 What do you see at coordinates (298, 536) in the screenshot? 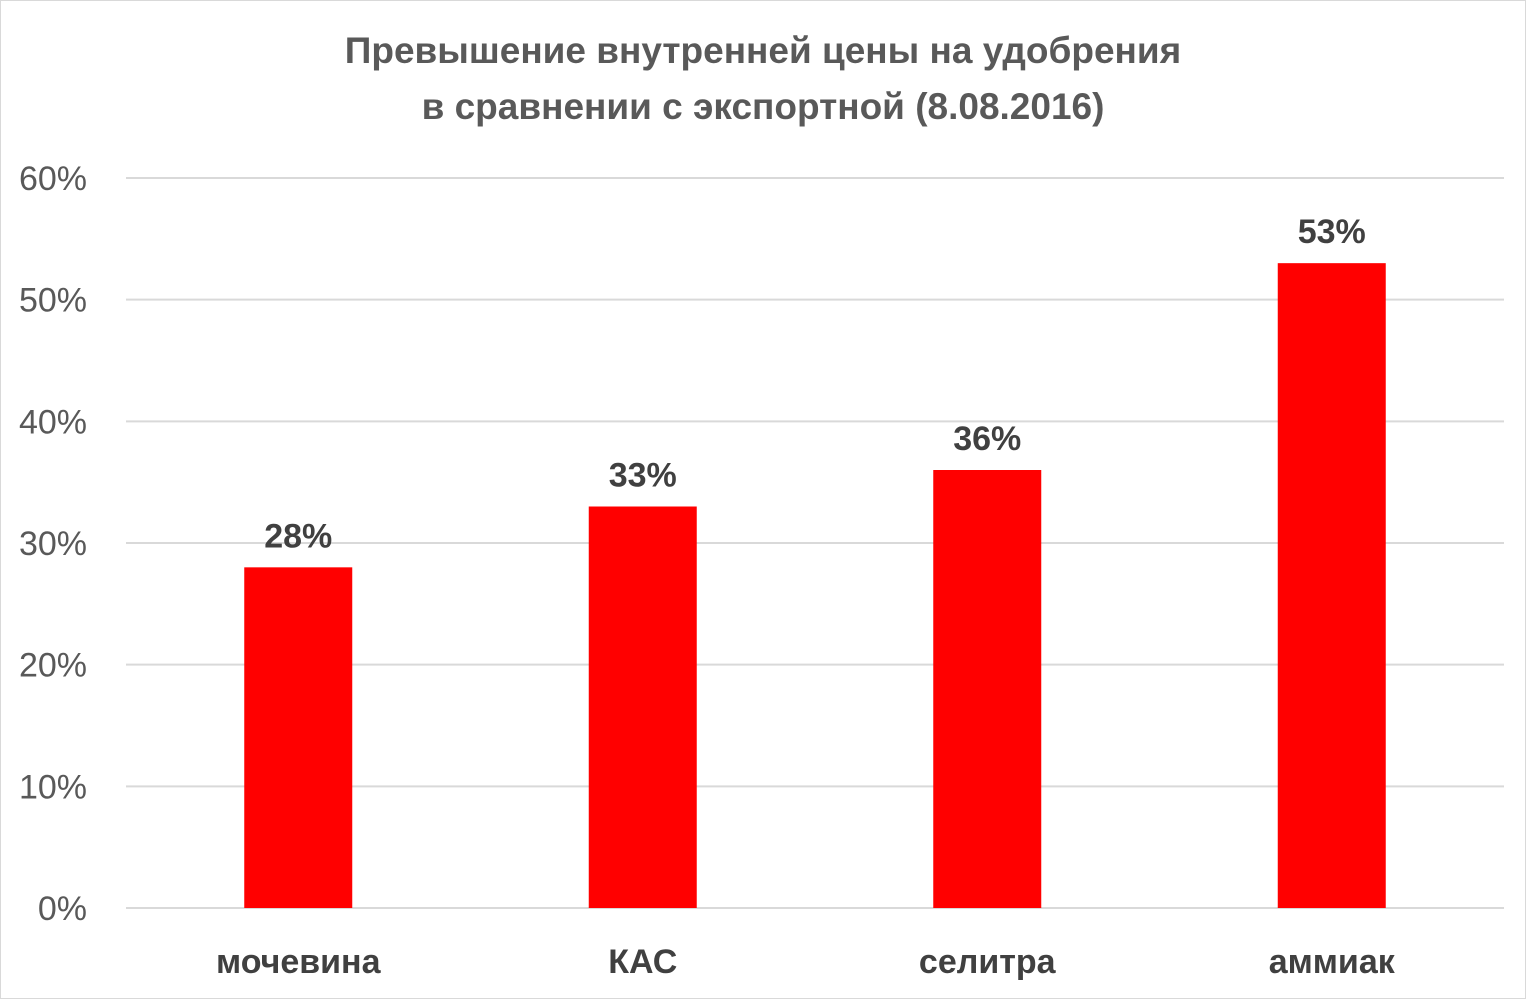
I see `data-label: 28%` at bounding box center [298, 536].